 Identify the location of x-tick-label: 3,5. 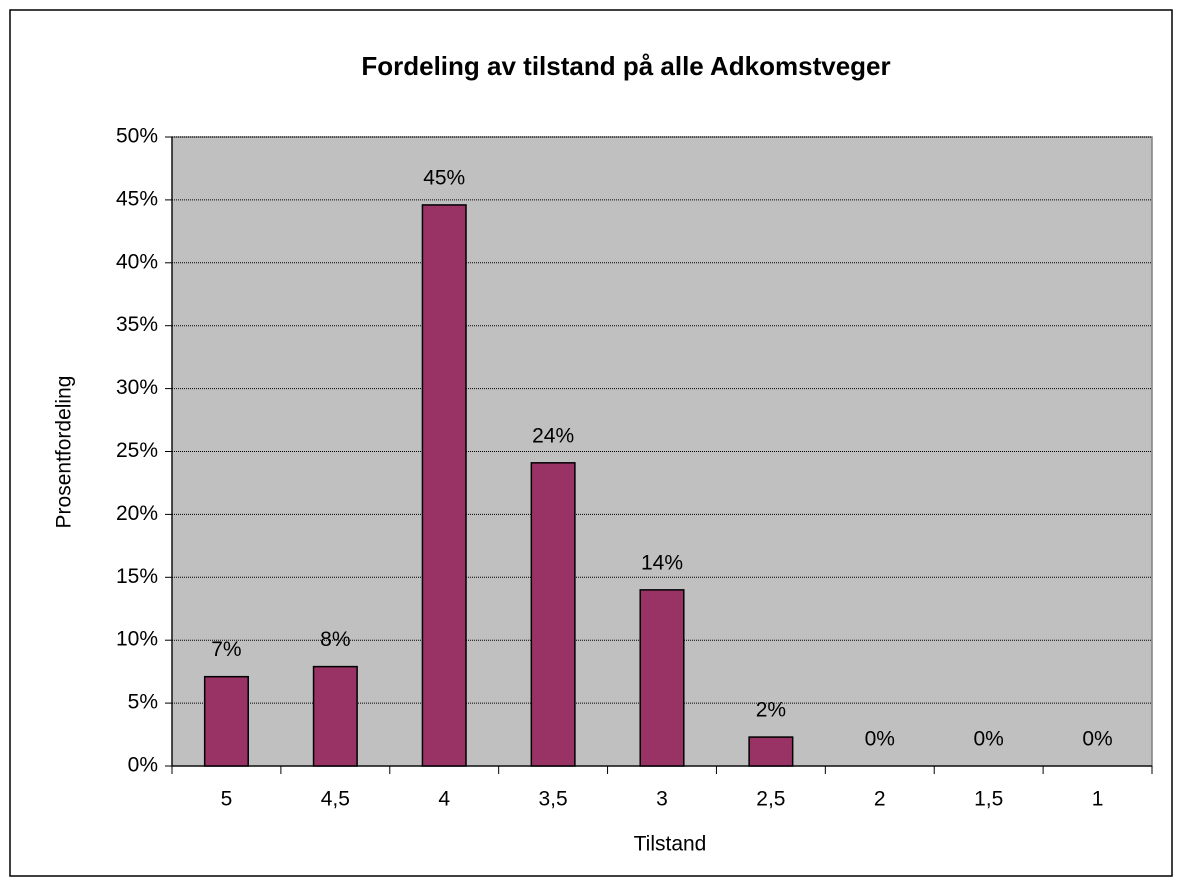
(553, 799).